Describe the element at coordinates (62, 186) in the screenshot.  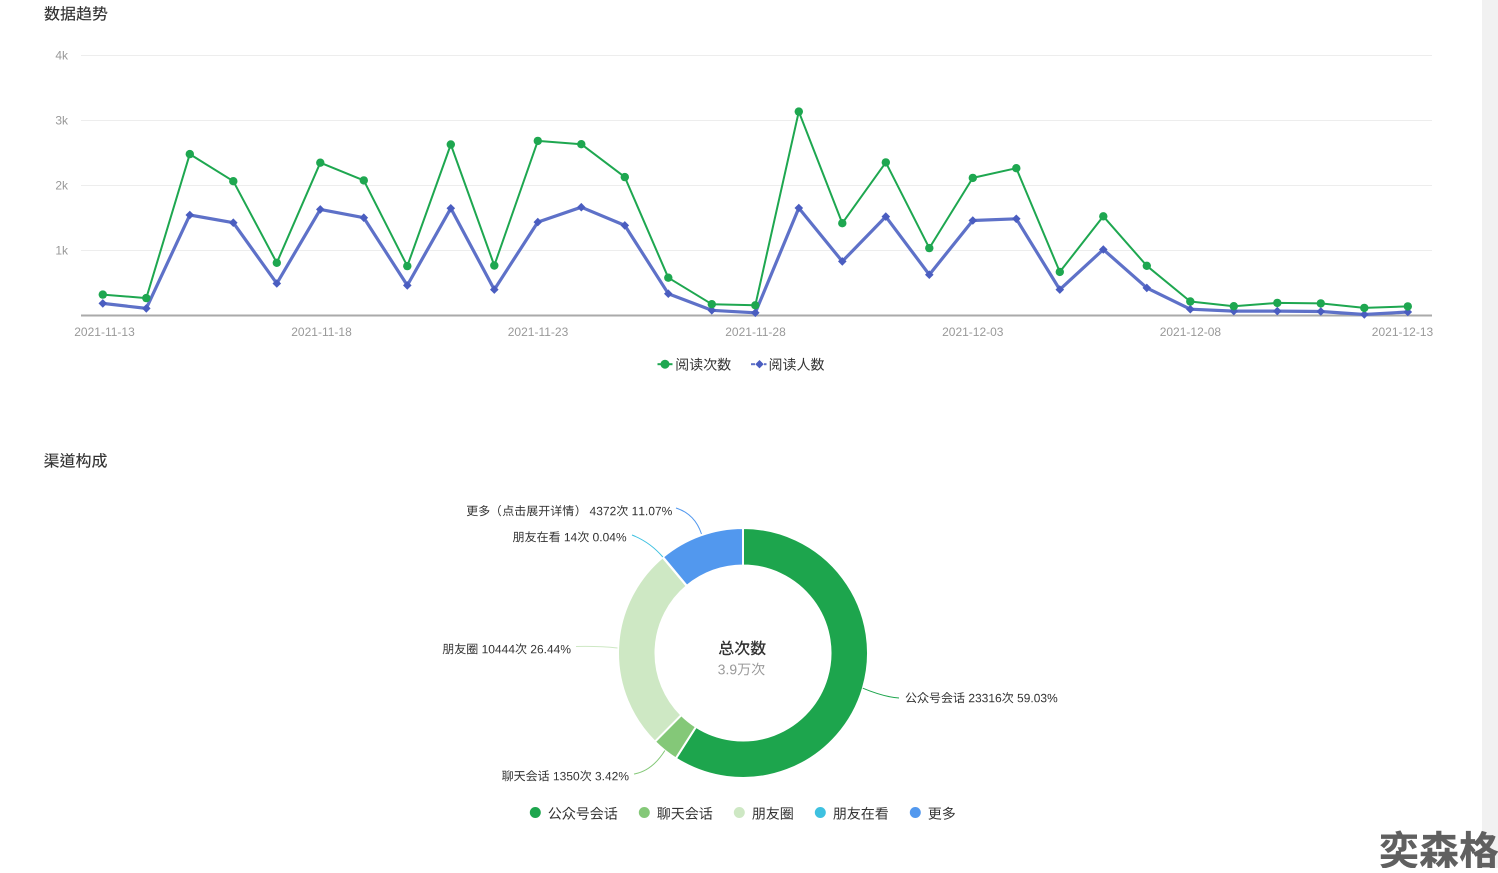
I see `svg-text: 2k` at that location.